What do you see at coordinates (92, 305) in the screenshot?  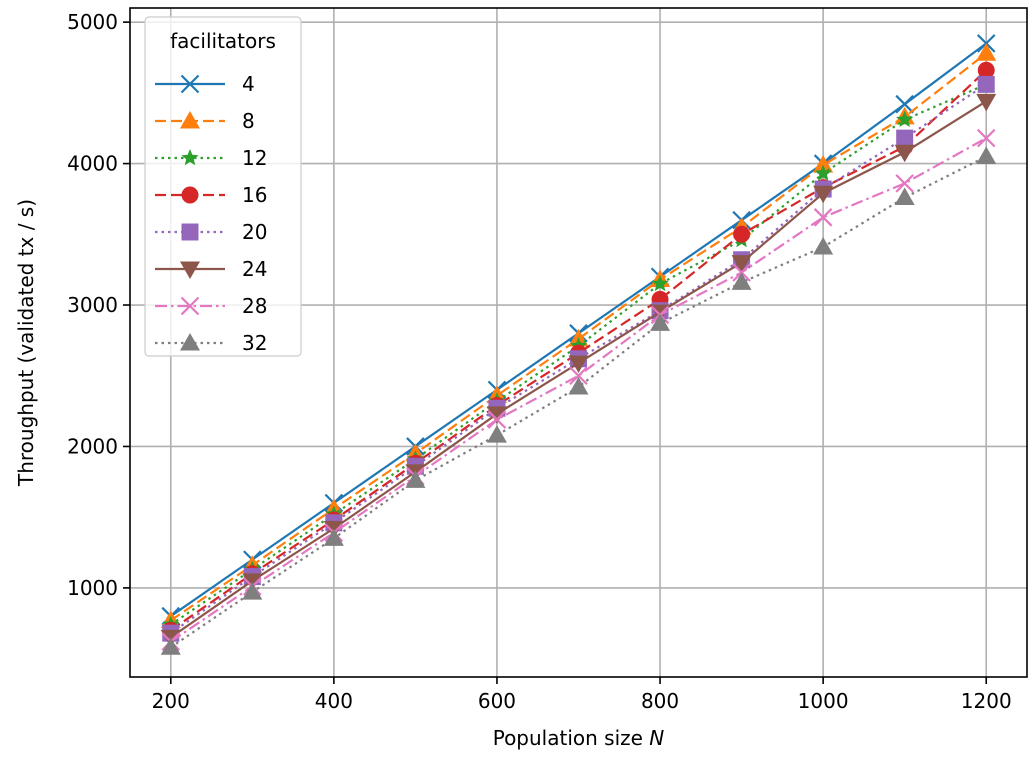 I see `y-tick-label: 3000` at bounding box center [92, 305].